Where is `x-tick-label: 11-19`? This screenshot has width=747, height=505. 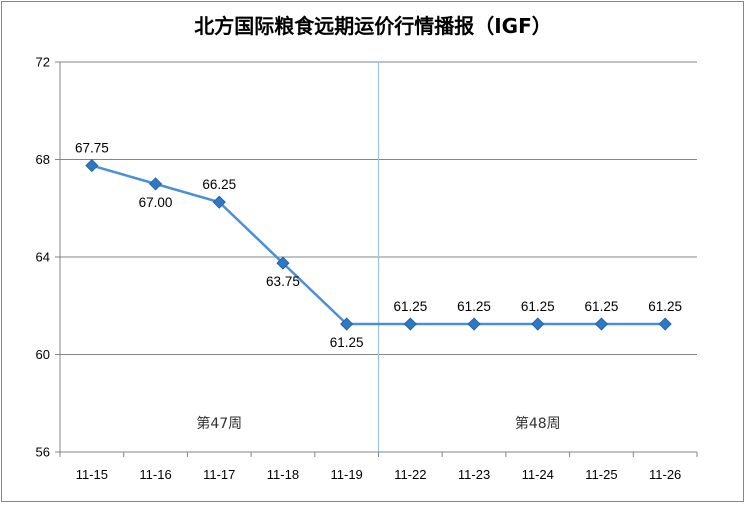 x-tick-label: 11-19 is located at coordinates (347, 474).